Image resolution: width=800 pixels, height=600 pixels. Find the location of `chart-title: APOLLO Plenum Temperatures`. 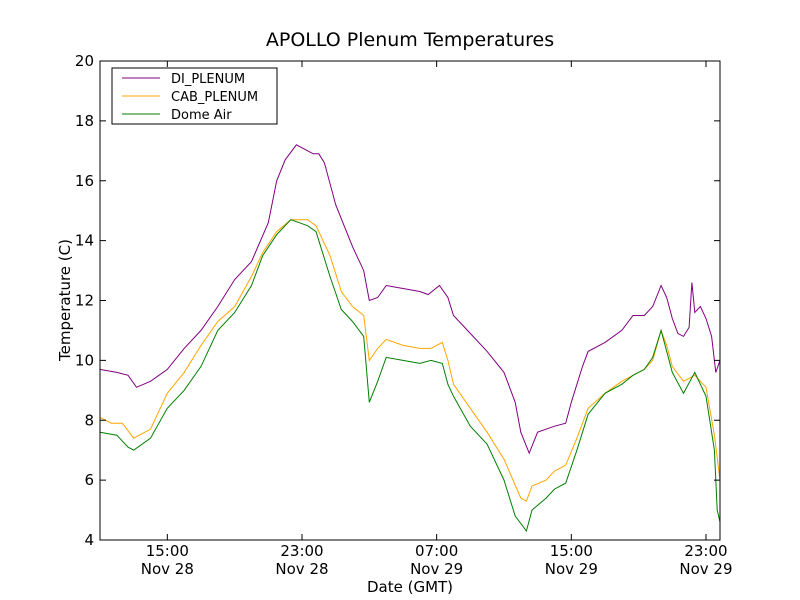

chart-title: APOLLO Plenum Temperatures is located at coordinates (410, 40).